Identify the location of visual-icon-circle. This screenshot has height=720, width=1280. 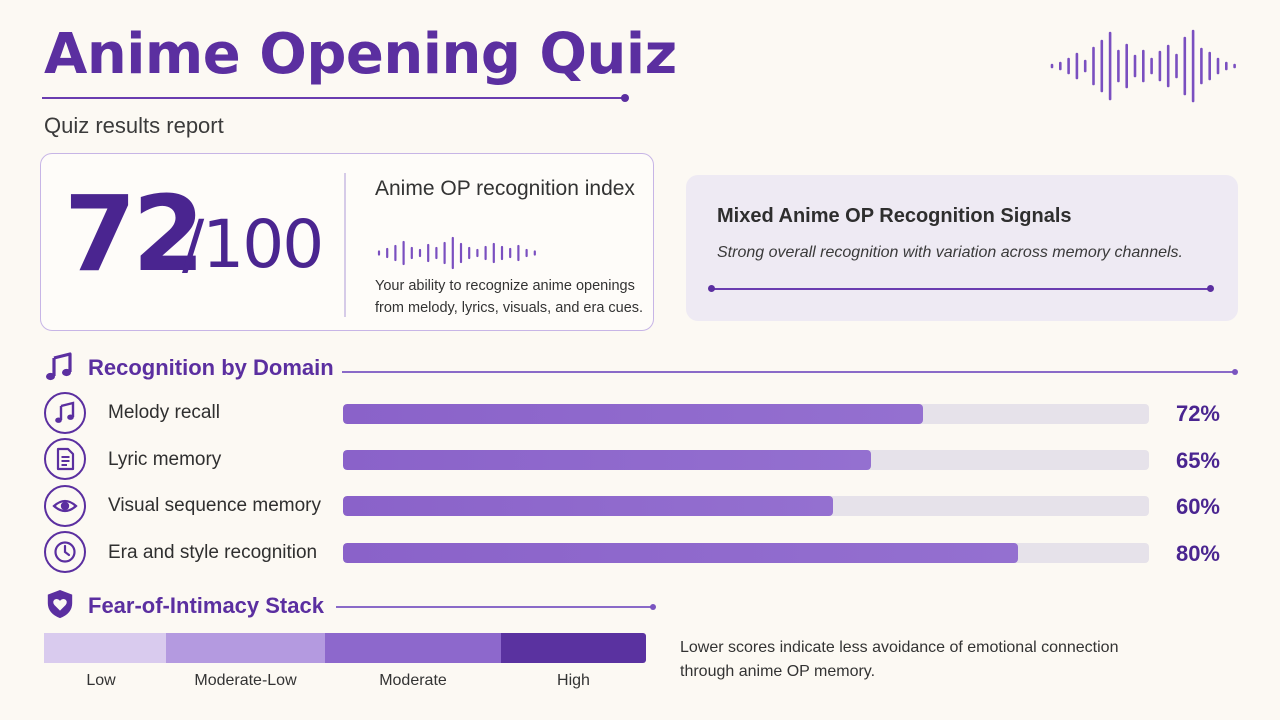
(65, 506).